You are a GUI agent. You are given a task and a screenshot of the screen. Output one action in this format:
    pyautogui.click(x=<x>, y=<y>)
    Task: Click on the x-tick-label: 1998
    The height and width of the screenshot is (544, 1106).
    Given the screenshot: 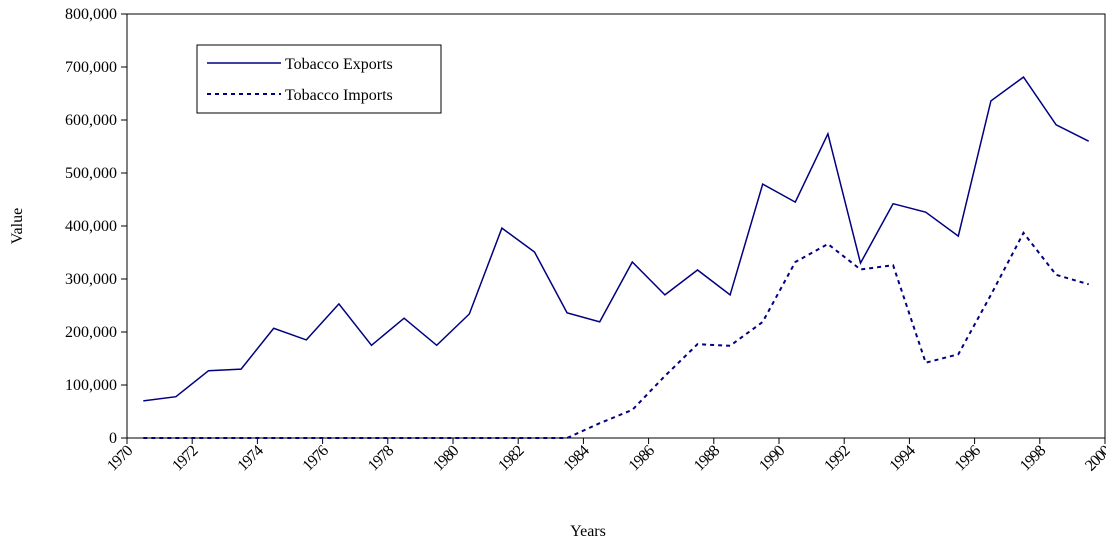 What is the action you would take?
    pyautogui.click(x=1033, y=458)
    